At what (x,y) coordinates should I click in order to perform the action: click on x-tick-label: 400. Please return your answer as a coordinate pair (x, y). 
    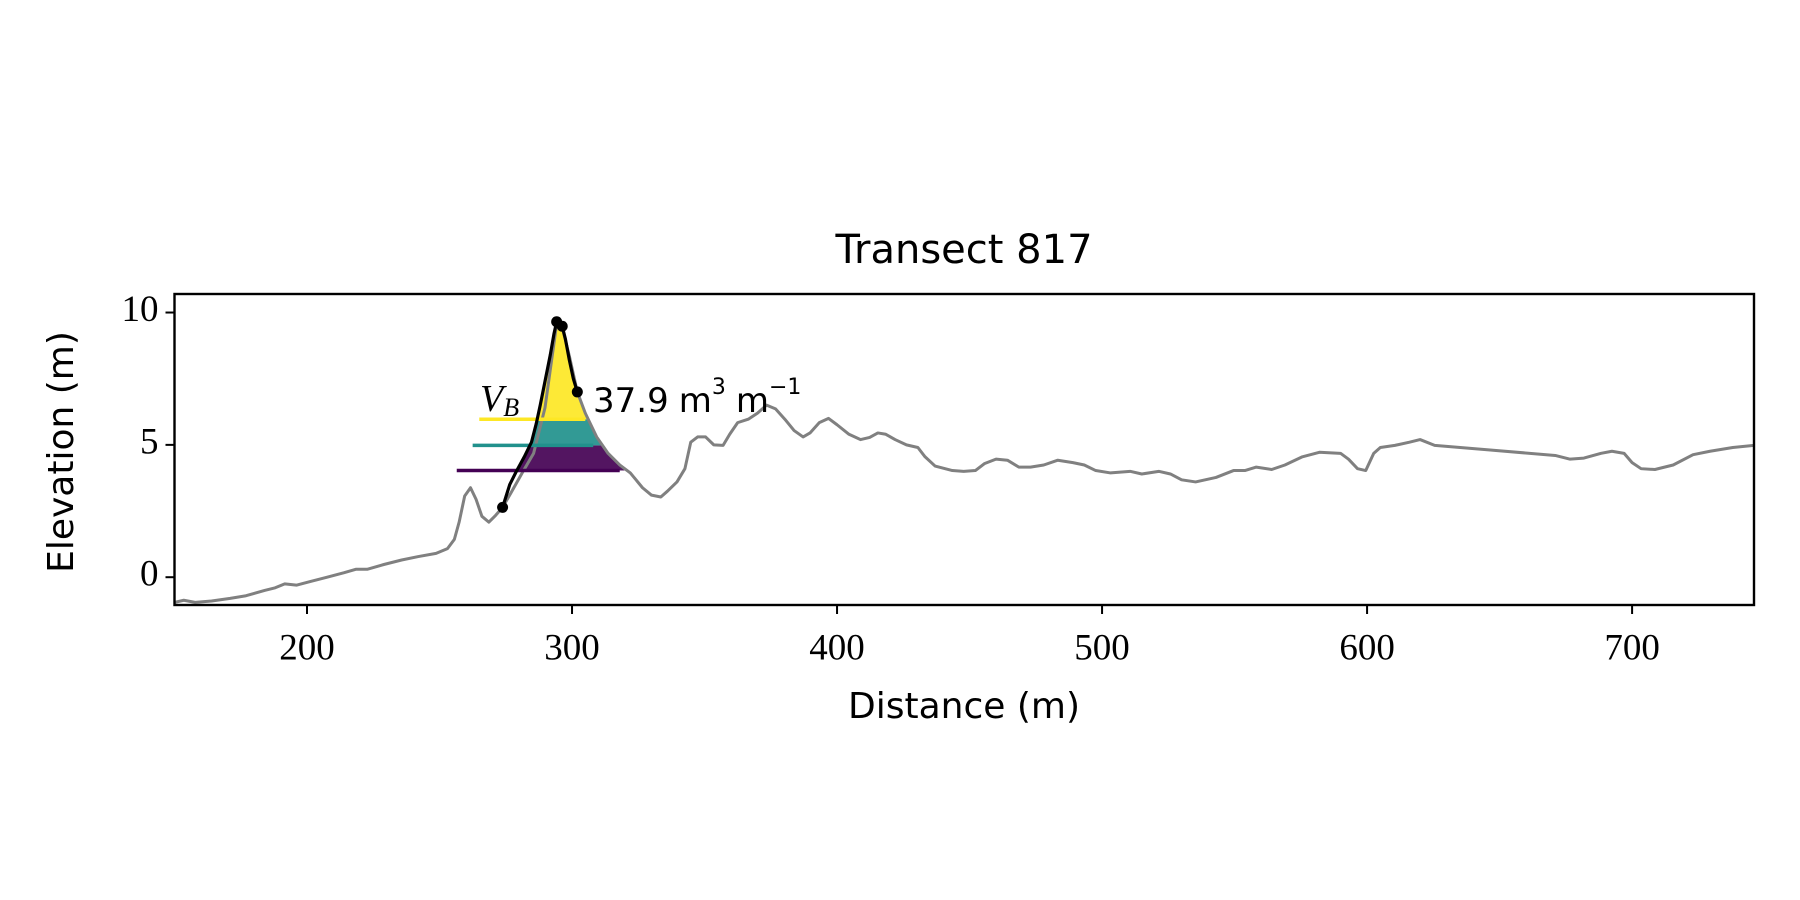
    Looking at the image, I should click on (837, 647).